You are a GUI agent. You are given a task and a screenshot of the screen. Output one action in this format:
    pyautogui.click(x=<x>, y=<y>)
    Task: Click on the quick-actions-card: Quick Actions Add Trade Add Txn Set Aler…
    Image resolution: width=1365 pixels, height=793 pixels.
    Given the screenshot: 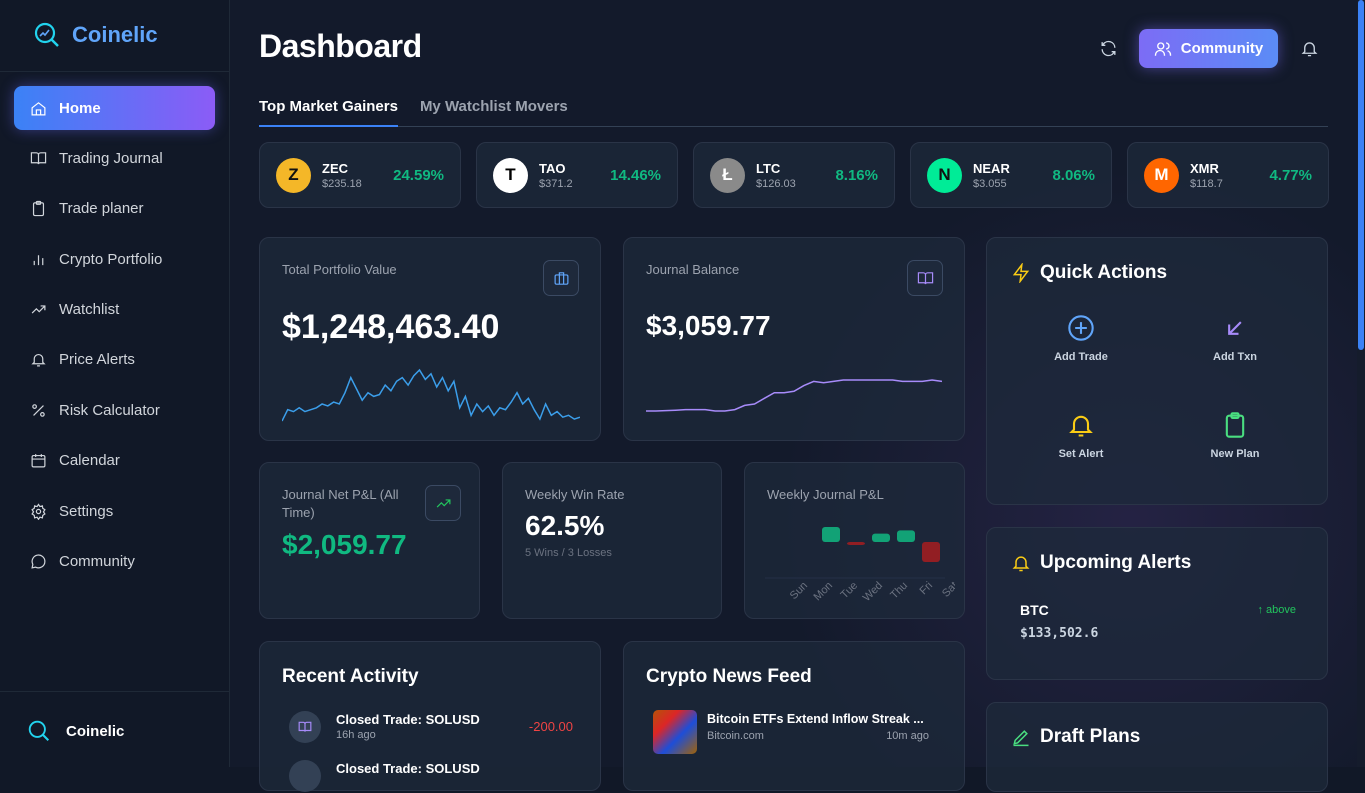 What is the action you would take?
    pyautogui.click(x=1157, y=371)
    